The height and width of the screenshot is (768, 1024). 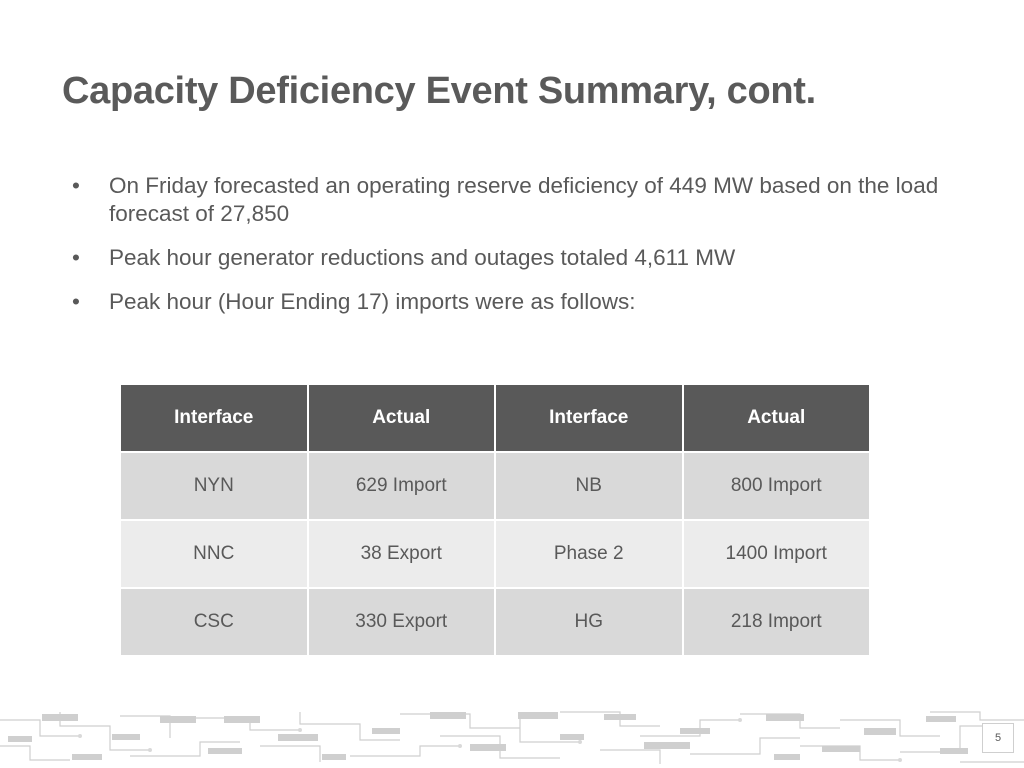 What do you see at coordinates (998, 738) in the screenshot?
I see `page-number: 5` at bounding box center [998, 738].